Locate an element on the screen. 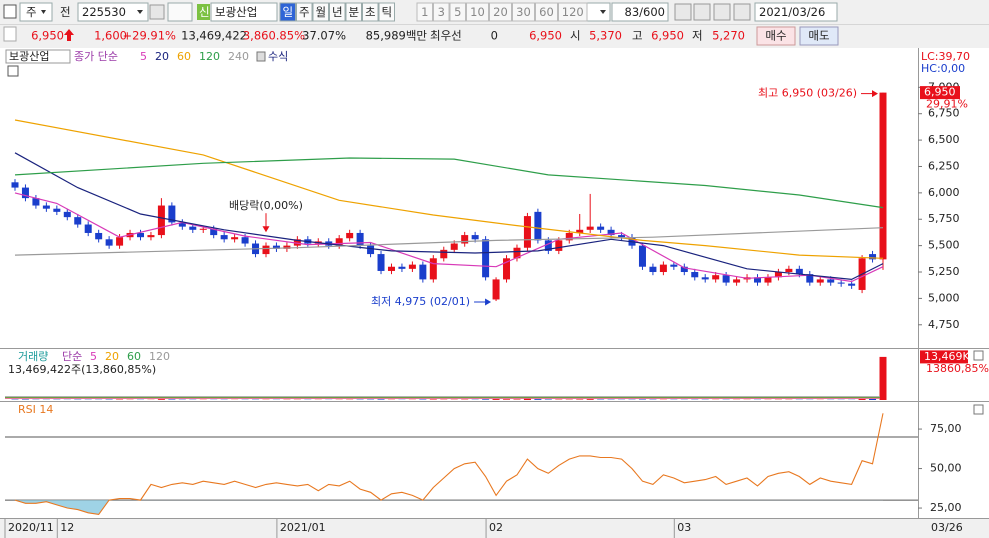 This screenshot has height=538, width=989. legend-title: 종가 단순 is located at coordinates (96, 56).